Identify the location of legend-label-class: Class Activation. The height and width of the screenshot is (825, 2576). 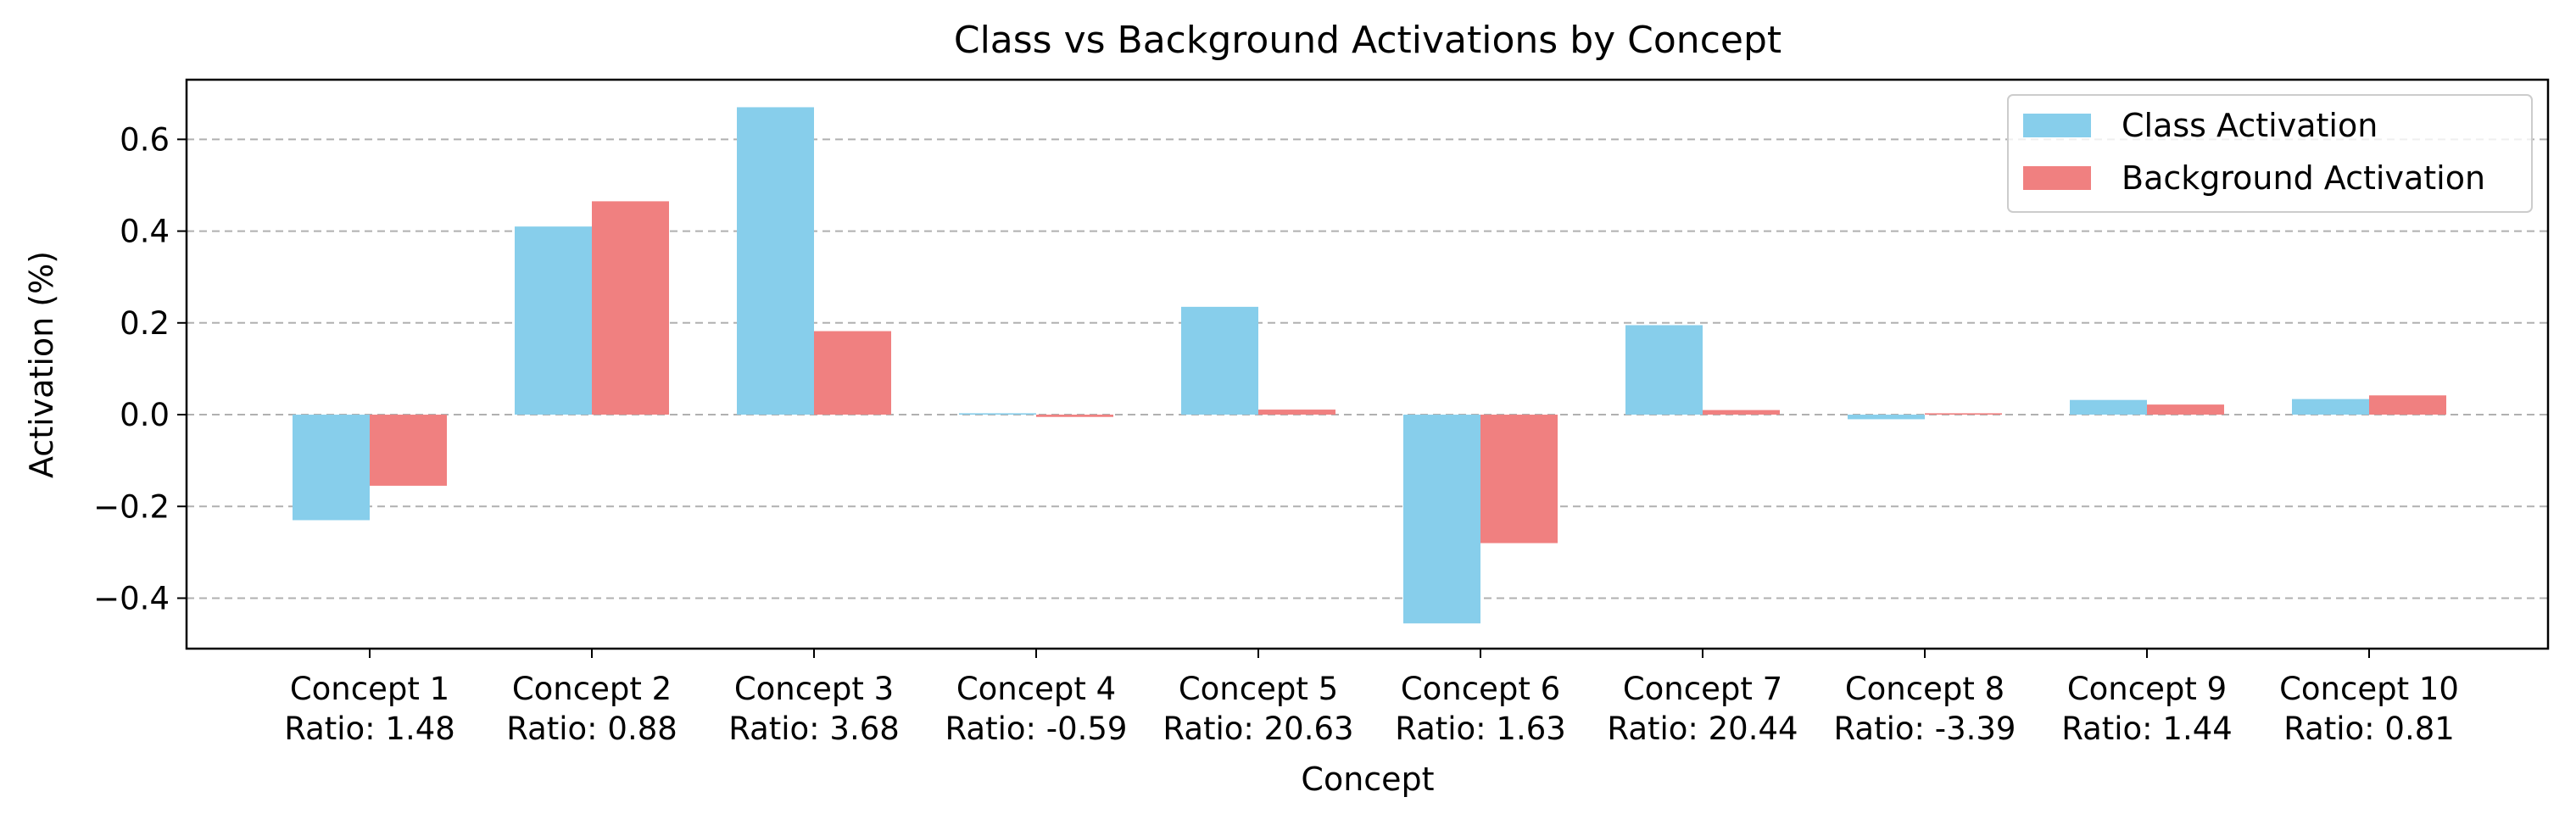
(2250, 126).